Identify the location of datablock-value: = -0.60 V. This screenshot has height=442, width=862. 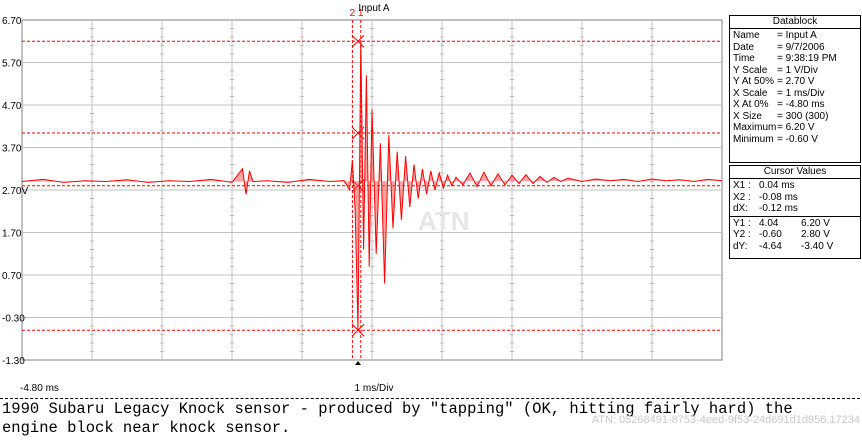
(797, 139).